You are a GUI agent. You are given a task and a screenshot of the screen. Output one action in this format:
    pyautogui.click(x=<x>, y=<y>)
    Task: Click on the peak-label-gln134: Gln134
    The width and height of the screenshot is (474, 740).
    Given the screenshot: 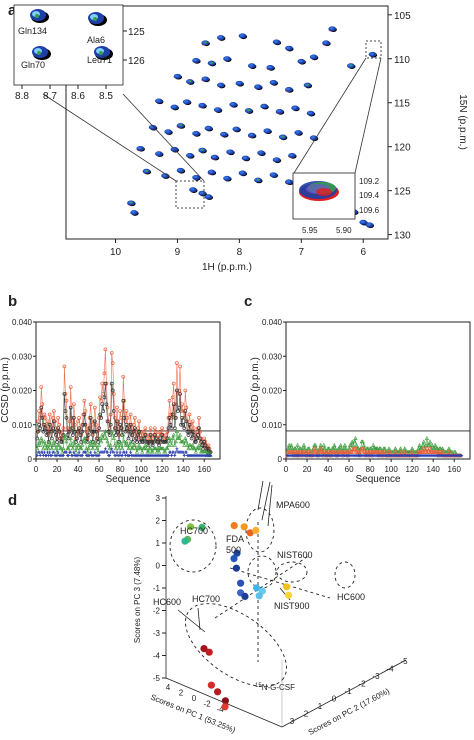 What is the action you would take?
    pyautogui.click(x=32, y=31)
    